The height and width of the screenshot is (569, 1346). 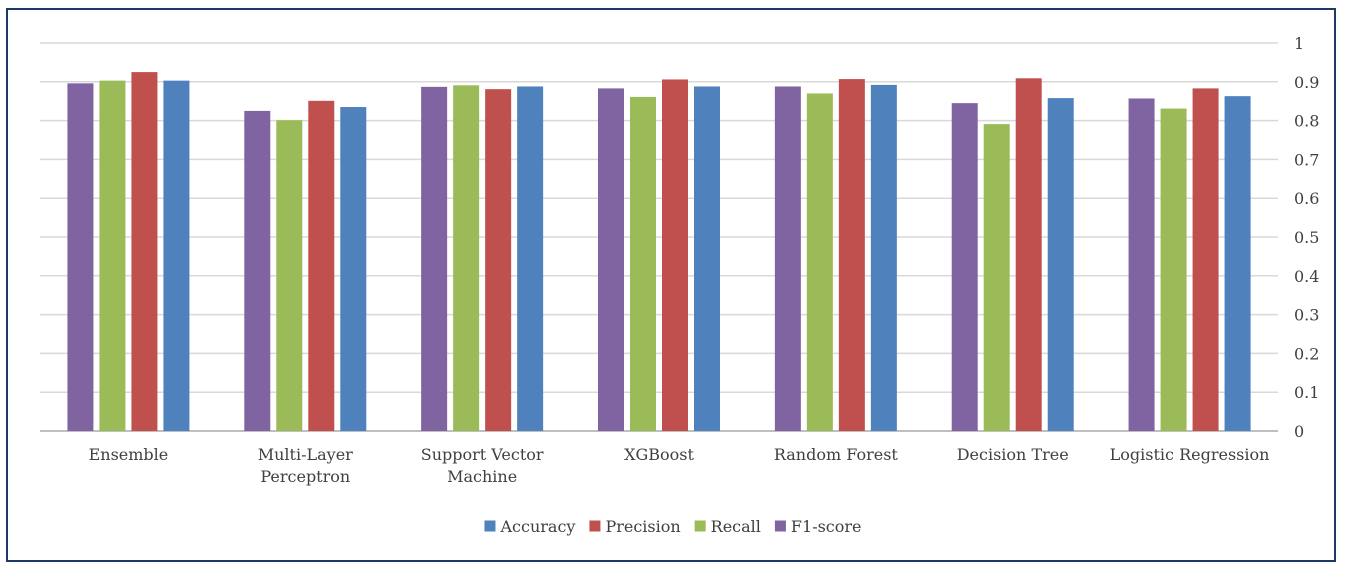 What do you see at coordinates (1306, 159) in the screenshot?
I see `y-tick-label: 0.7` at bounding box center [1306, 159].